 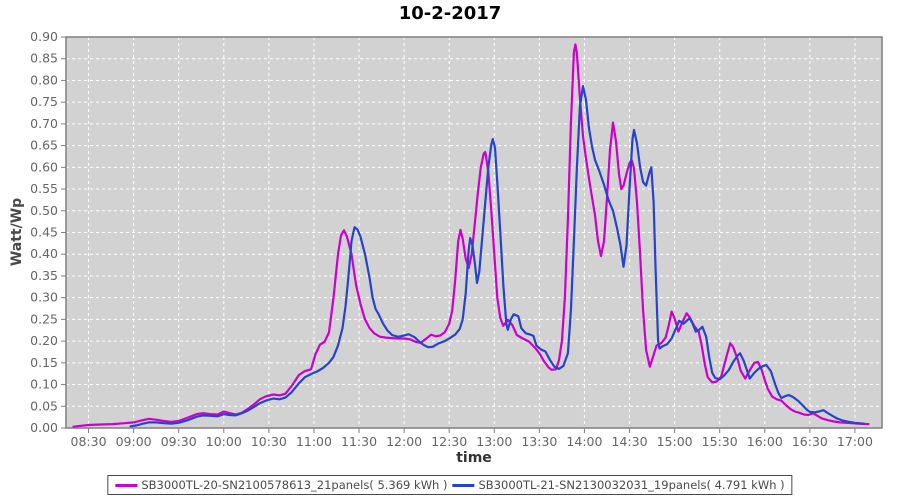 What do you see at coordinates (44, 36) in the screenshot?
I see `y-tick-label: 0.90` at bounding box center [44, 36].